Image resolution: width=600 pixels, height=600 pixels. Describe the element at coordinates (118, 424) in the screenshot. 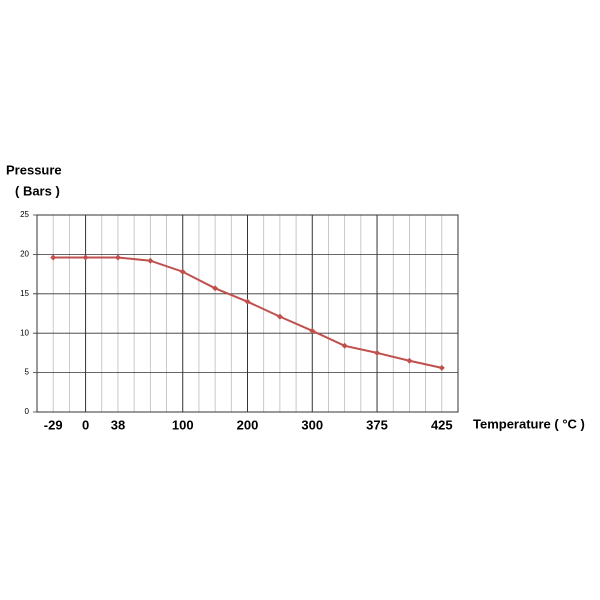

I see `x-tick-label: 38` at that location.